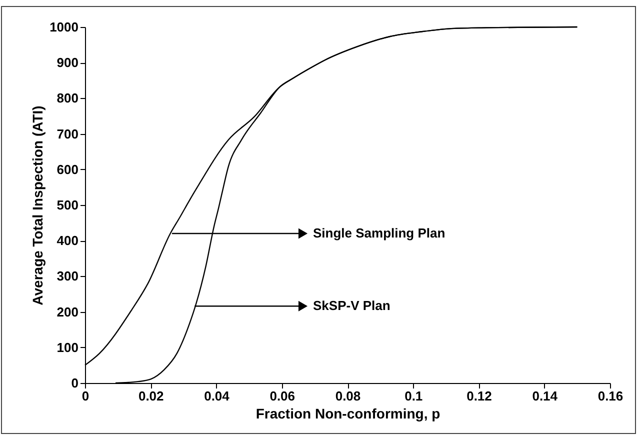  Describe the element at coordinates (67, 276) in the screenshot. I see `y-tick-label: 300` at that location.